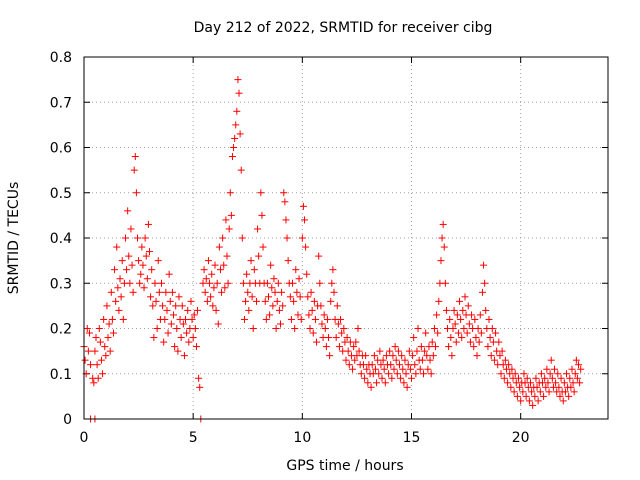 This screenshot has width=640, height=480. I want to click on y-axis-label: SRMTID / TECUs, so click(14, 238).